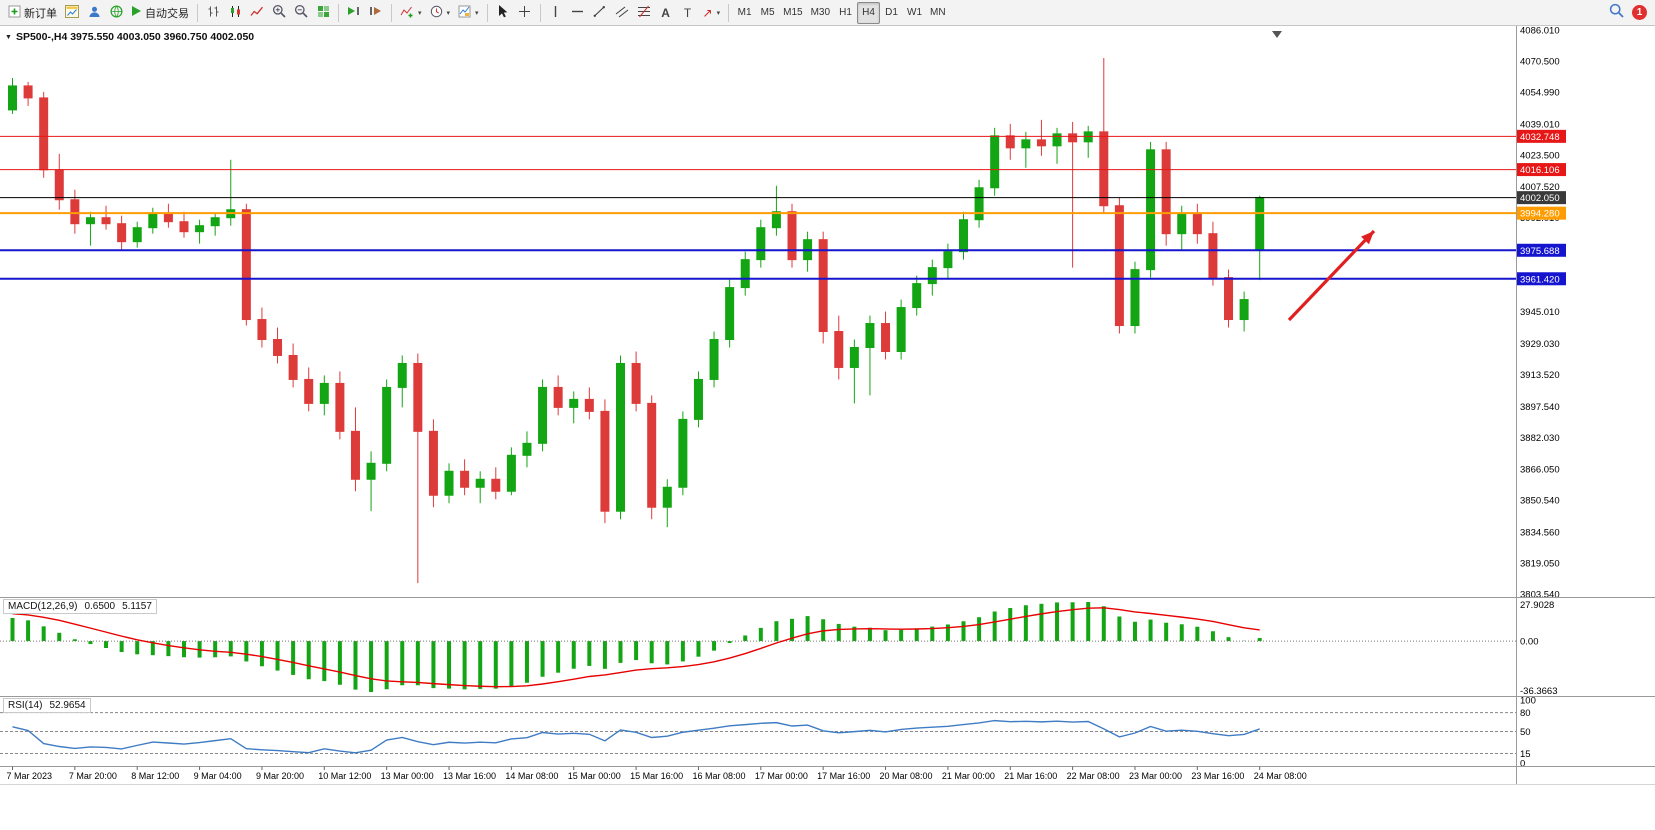 The width and height of the screenshot is (1655, 830). What do you see at coordinates (744, 13) in the screenshot?
I see `timeframe-m1: M1` at bounding box center [744, 13].